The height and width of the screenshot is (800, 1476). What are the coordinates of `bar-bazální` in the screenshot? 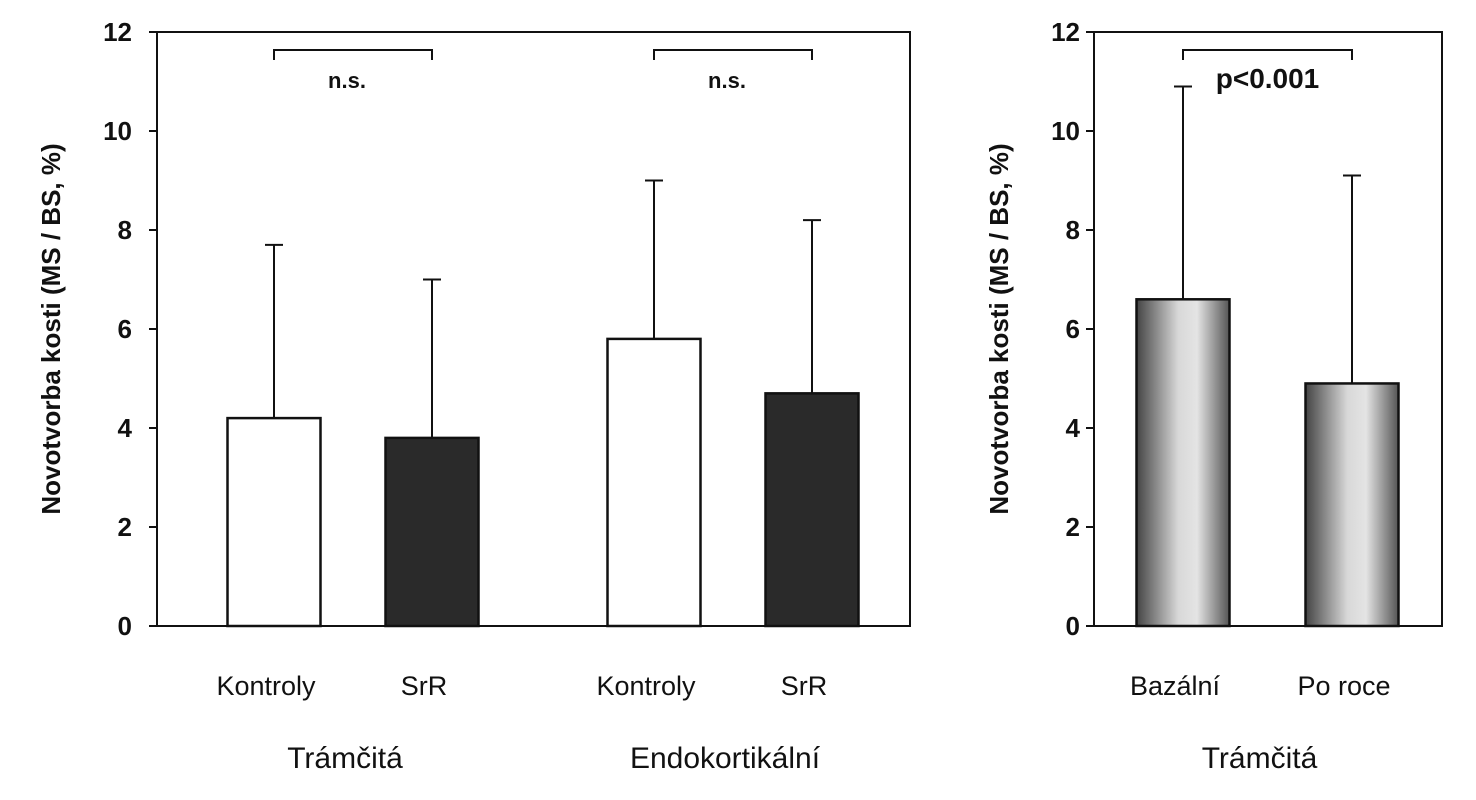 It's located at (1183, 463).